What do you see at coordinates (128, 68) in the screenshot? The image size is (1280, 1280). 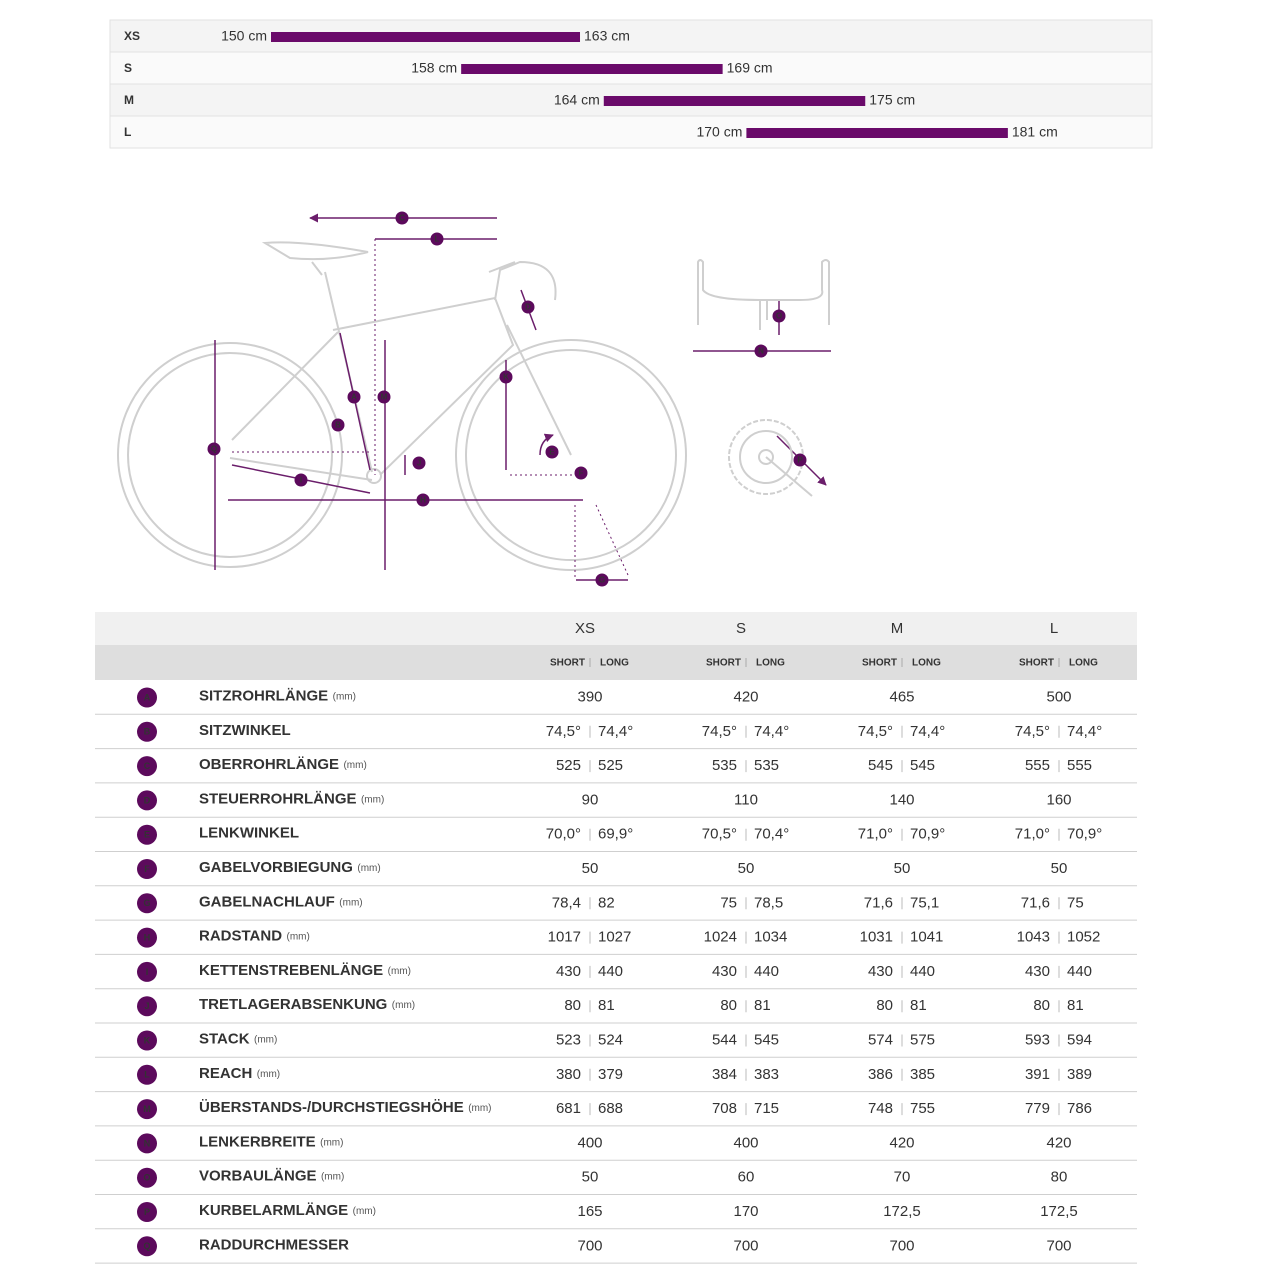 I see `size-label: S` at bounding box center [128, 68].